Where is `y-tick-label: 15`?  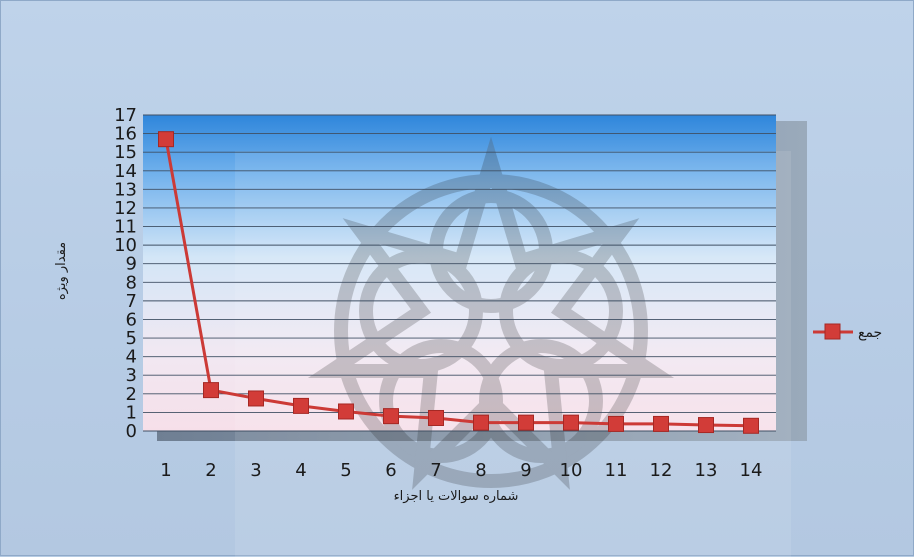
y-tick-label: 15 is located at coordinates (125, 152).